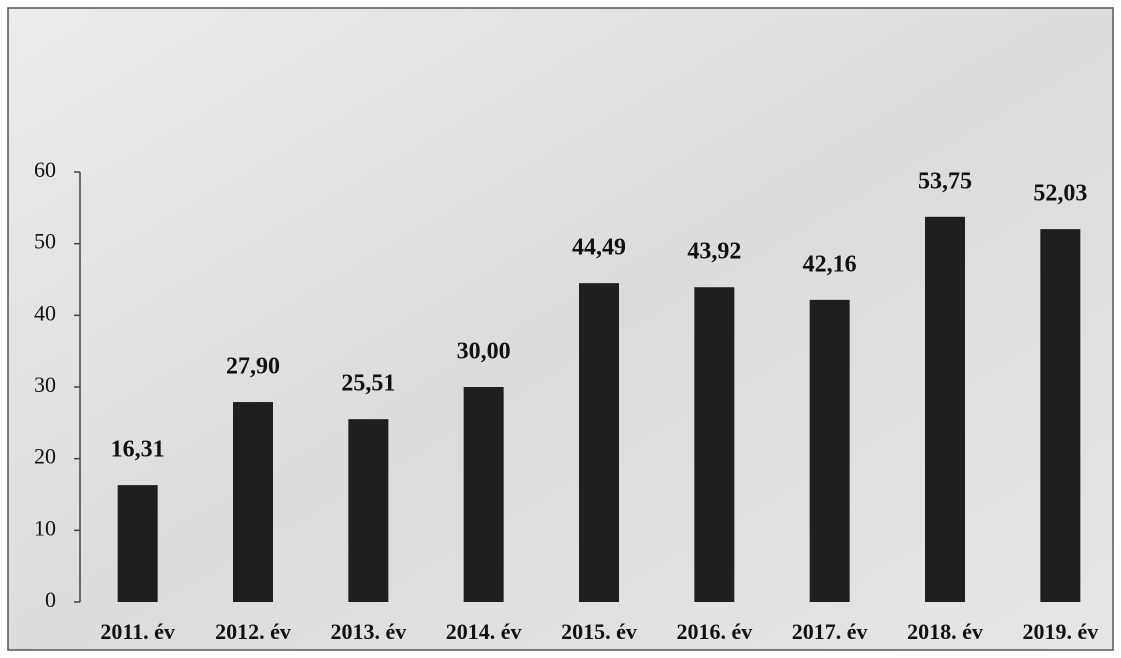 This screenshot has height=658, width=1121. I want to click on x-tick-label: 2014. év, so click(484, 631).